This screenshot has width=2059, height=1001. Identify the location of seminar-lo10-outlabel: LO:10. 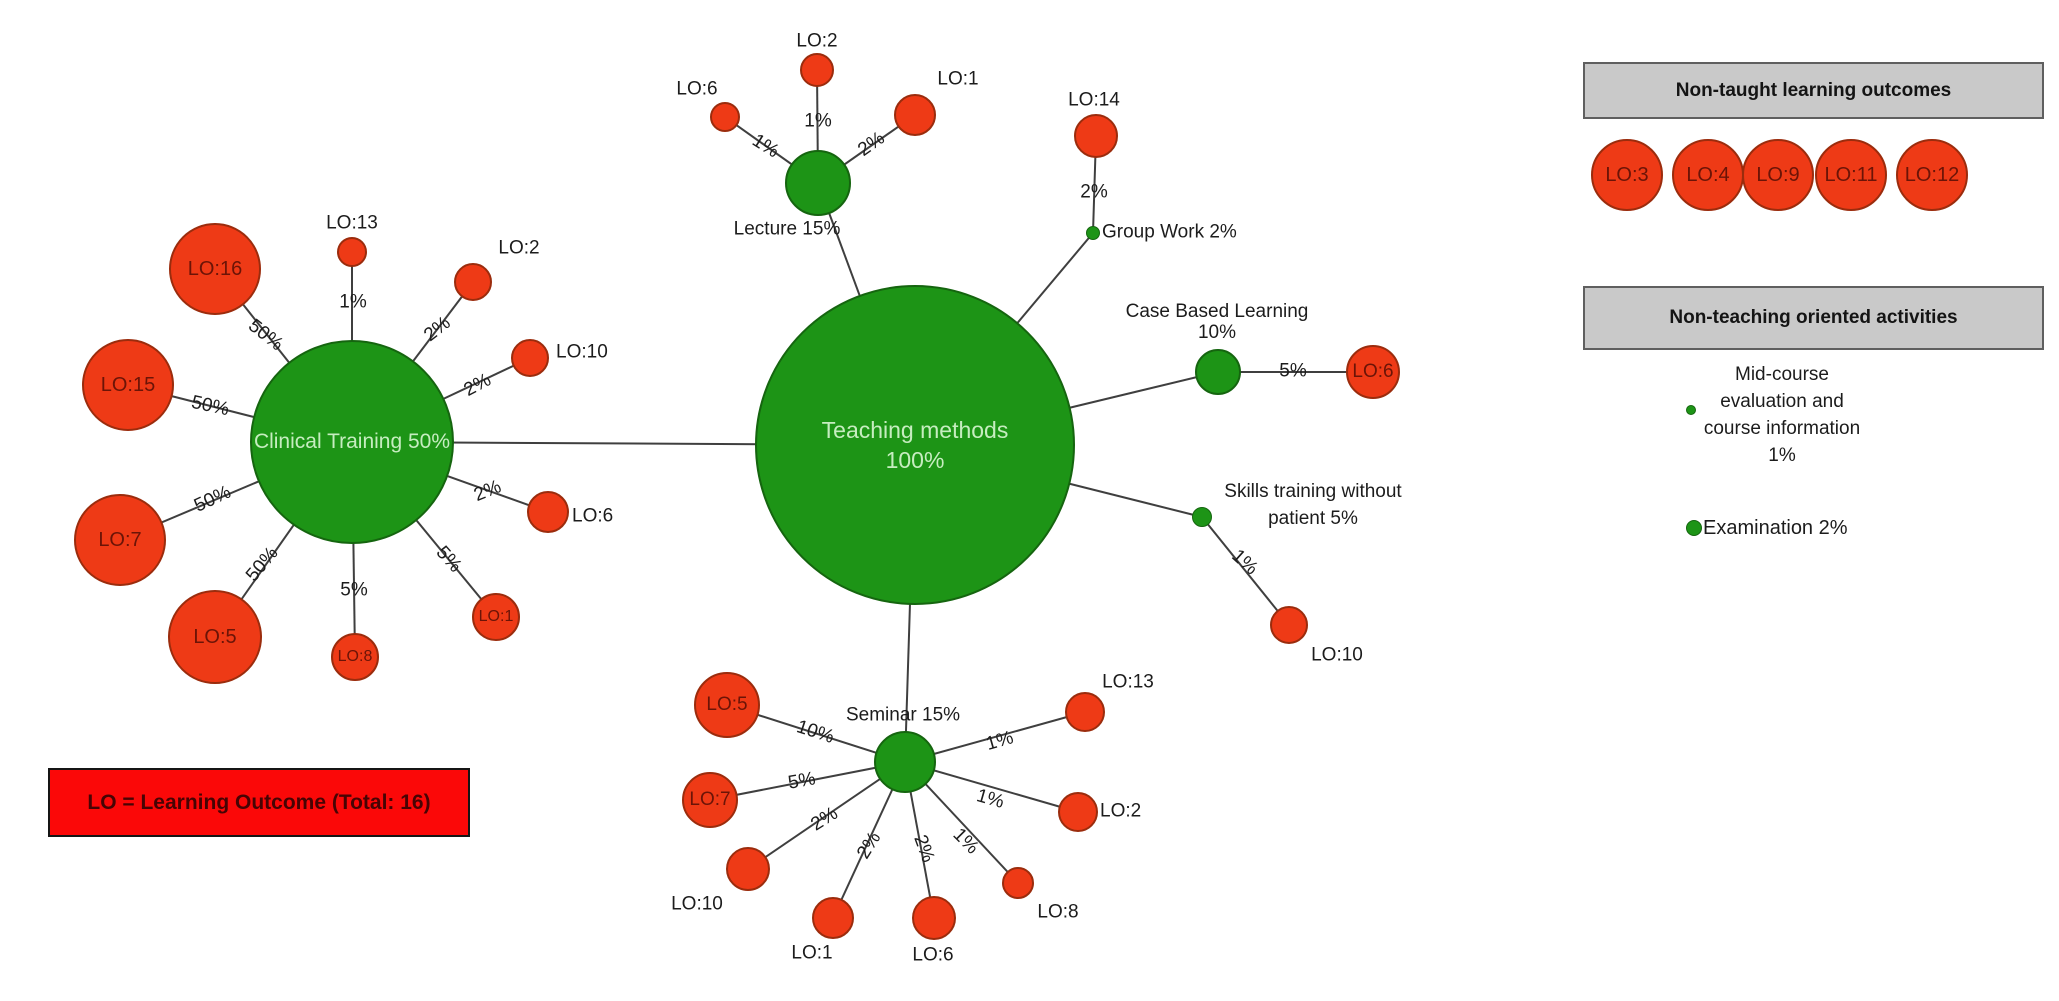
(697, 904).